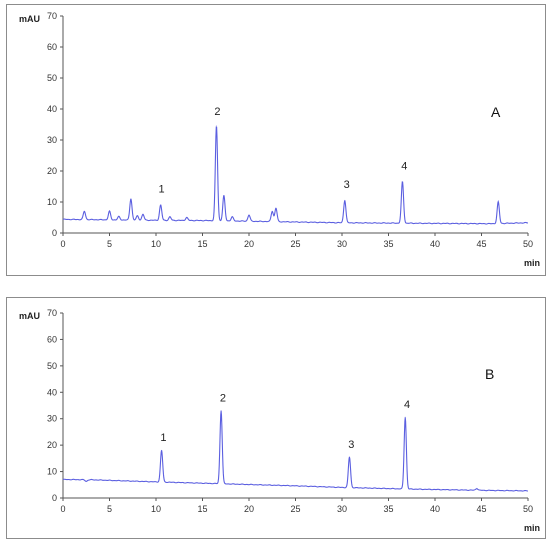 The height and width of the screenshot is (543, 550). Describe the element at coordinates (489, 374) in the screenshot. I see `panel-label: B` at that location.